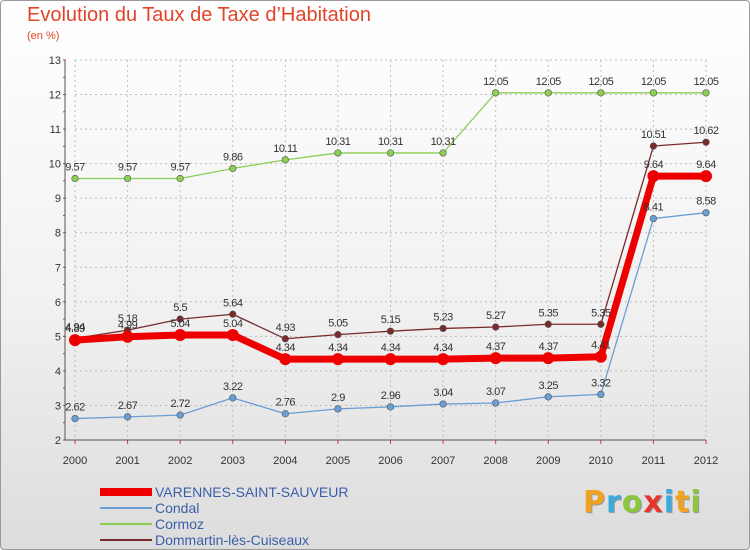 This screenshot has width=750, height=550. I want to click on x-tick-label: 2010, so click(601, 461).